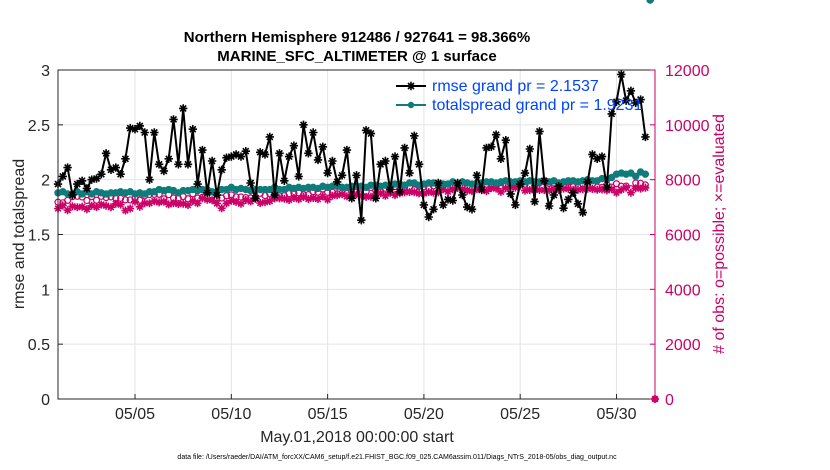 The height and width of the screenshot is (470, 830). I want to click on chart-subtitle: MARINE_SFC_ALTIMETER @ 1 surface, so click(356, 56).